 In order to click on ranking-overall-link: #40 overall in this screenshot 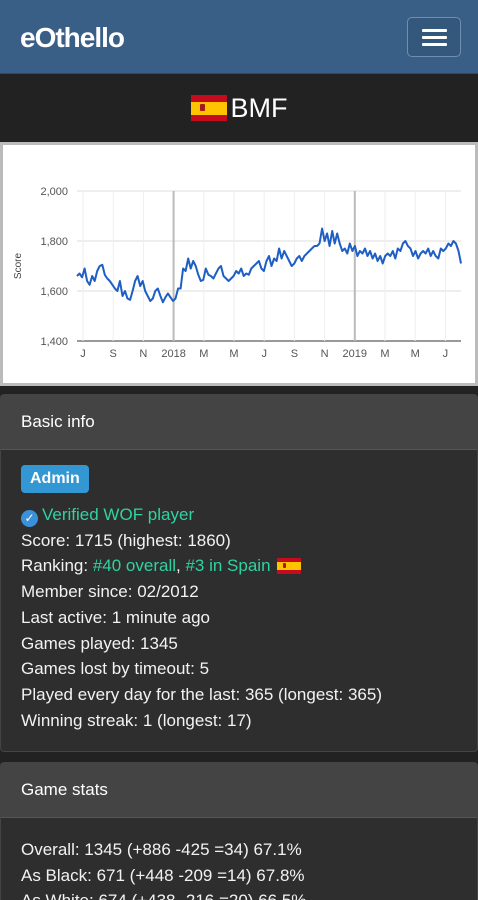, I will do `click(134, 566)`.